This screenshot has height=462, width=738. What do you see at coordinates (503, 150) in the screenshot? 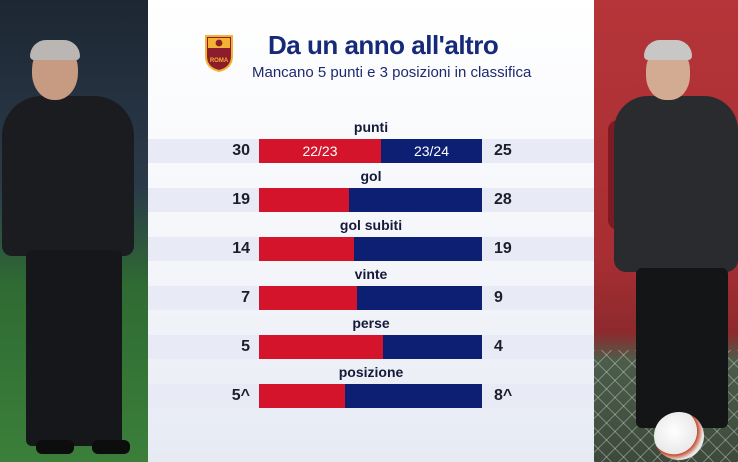
I see `value-23-24: 25` at bounding box center [503, 150].